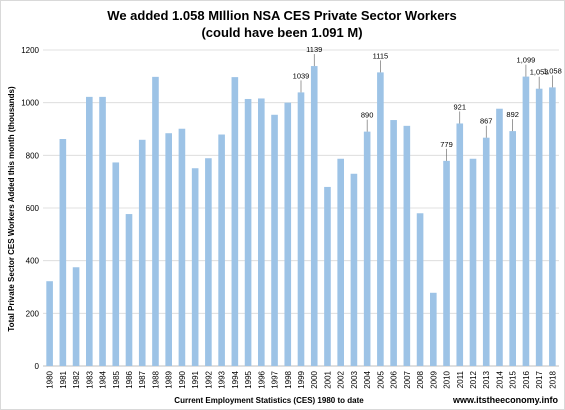  What do you see at coordinates (49, 323) in the screenshot?
I see `bar-1980` at bounding box center [49, 323].